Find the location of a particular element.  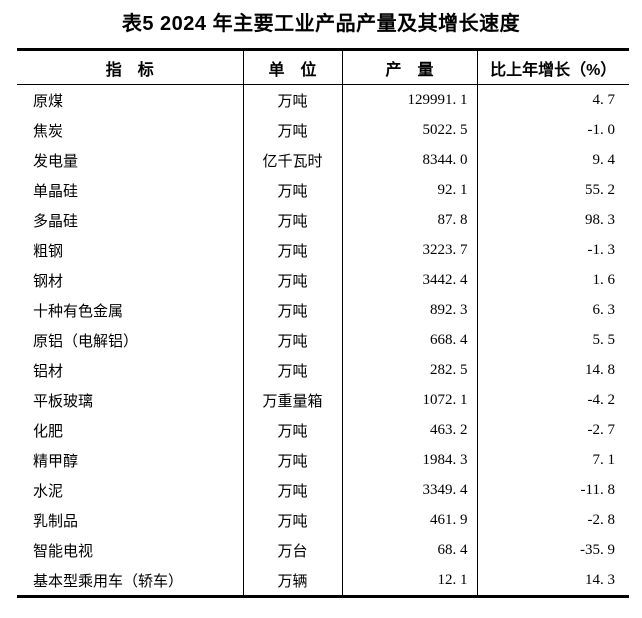

cell-indicator: 多晶硅 is located at coordinates (56, 221).